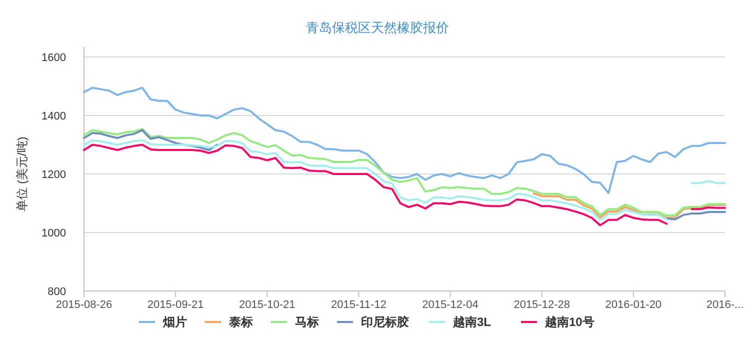  I want to click on x-tick-label: 2015-10-21, so click(267, 305).